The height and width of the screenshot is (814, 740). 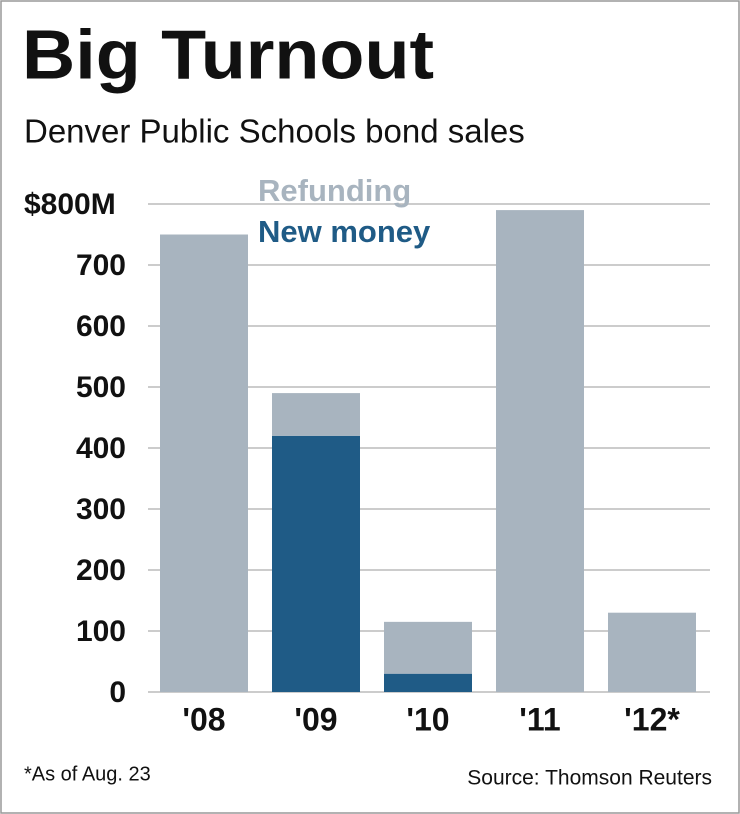 I want to click on x-tick-label: '10, so click(x=427, y=719).